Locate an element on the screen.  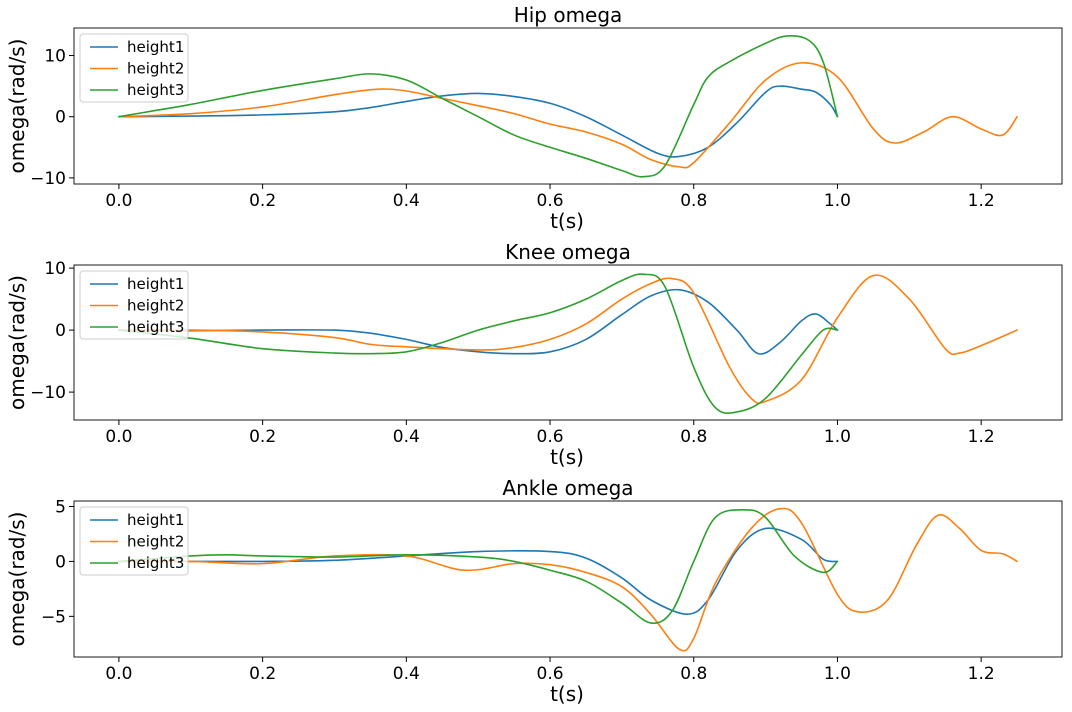
hip-y-tick-label: −10 is located at coordinates (48, 179).